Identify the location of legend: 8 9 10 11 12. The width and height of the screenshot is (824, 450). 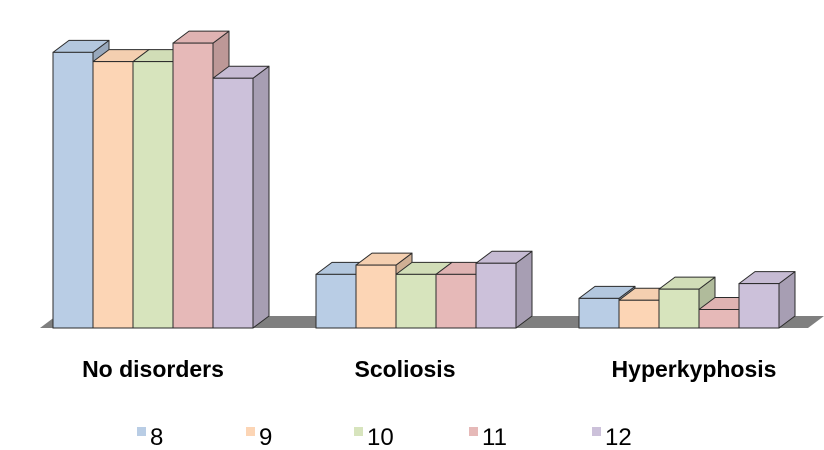
(384, 437).